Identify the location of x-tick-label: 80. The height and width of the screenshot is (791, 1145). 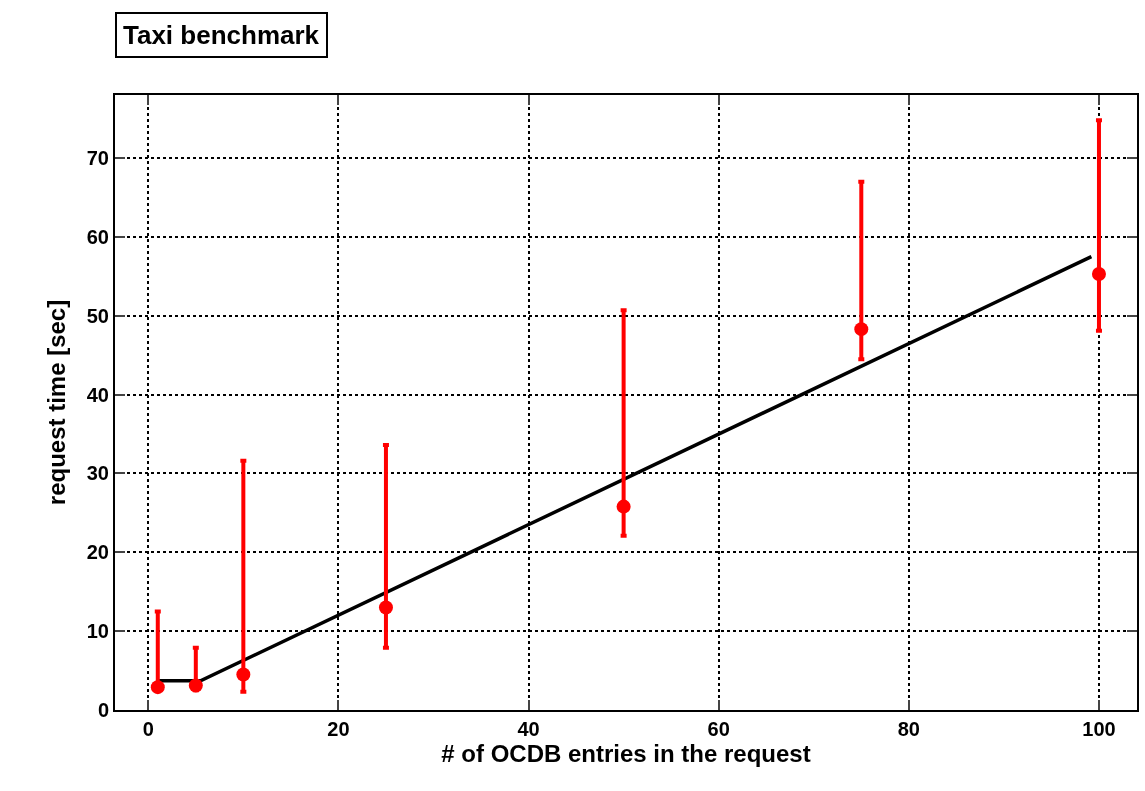
(908, 729).